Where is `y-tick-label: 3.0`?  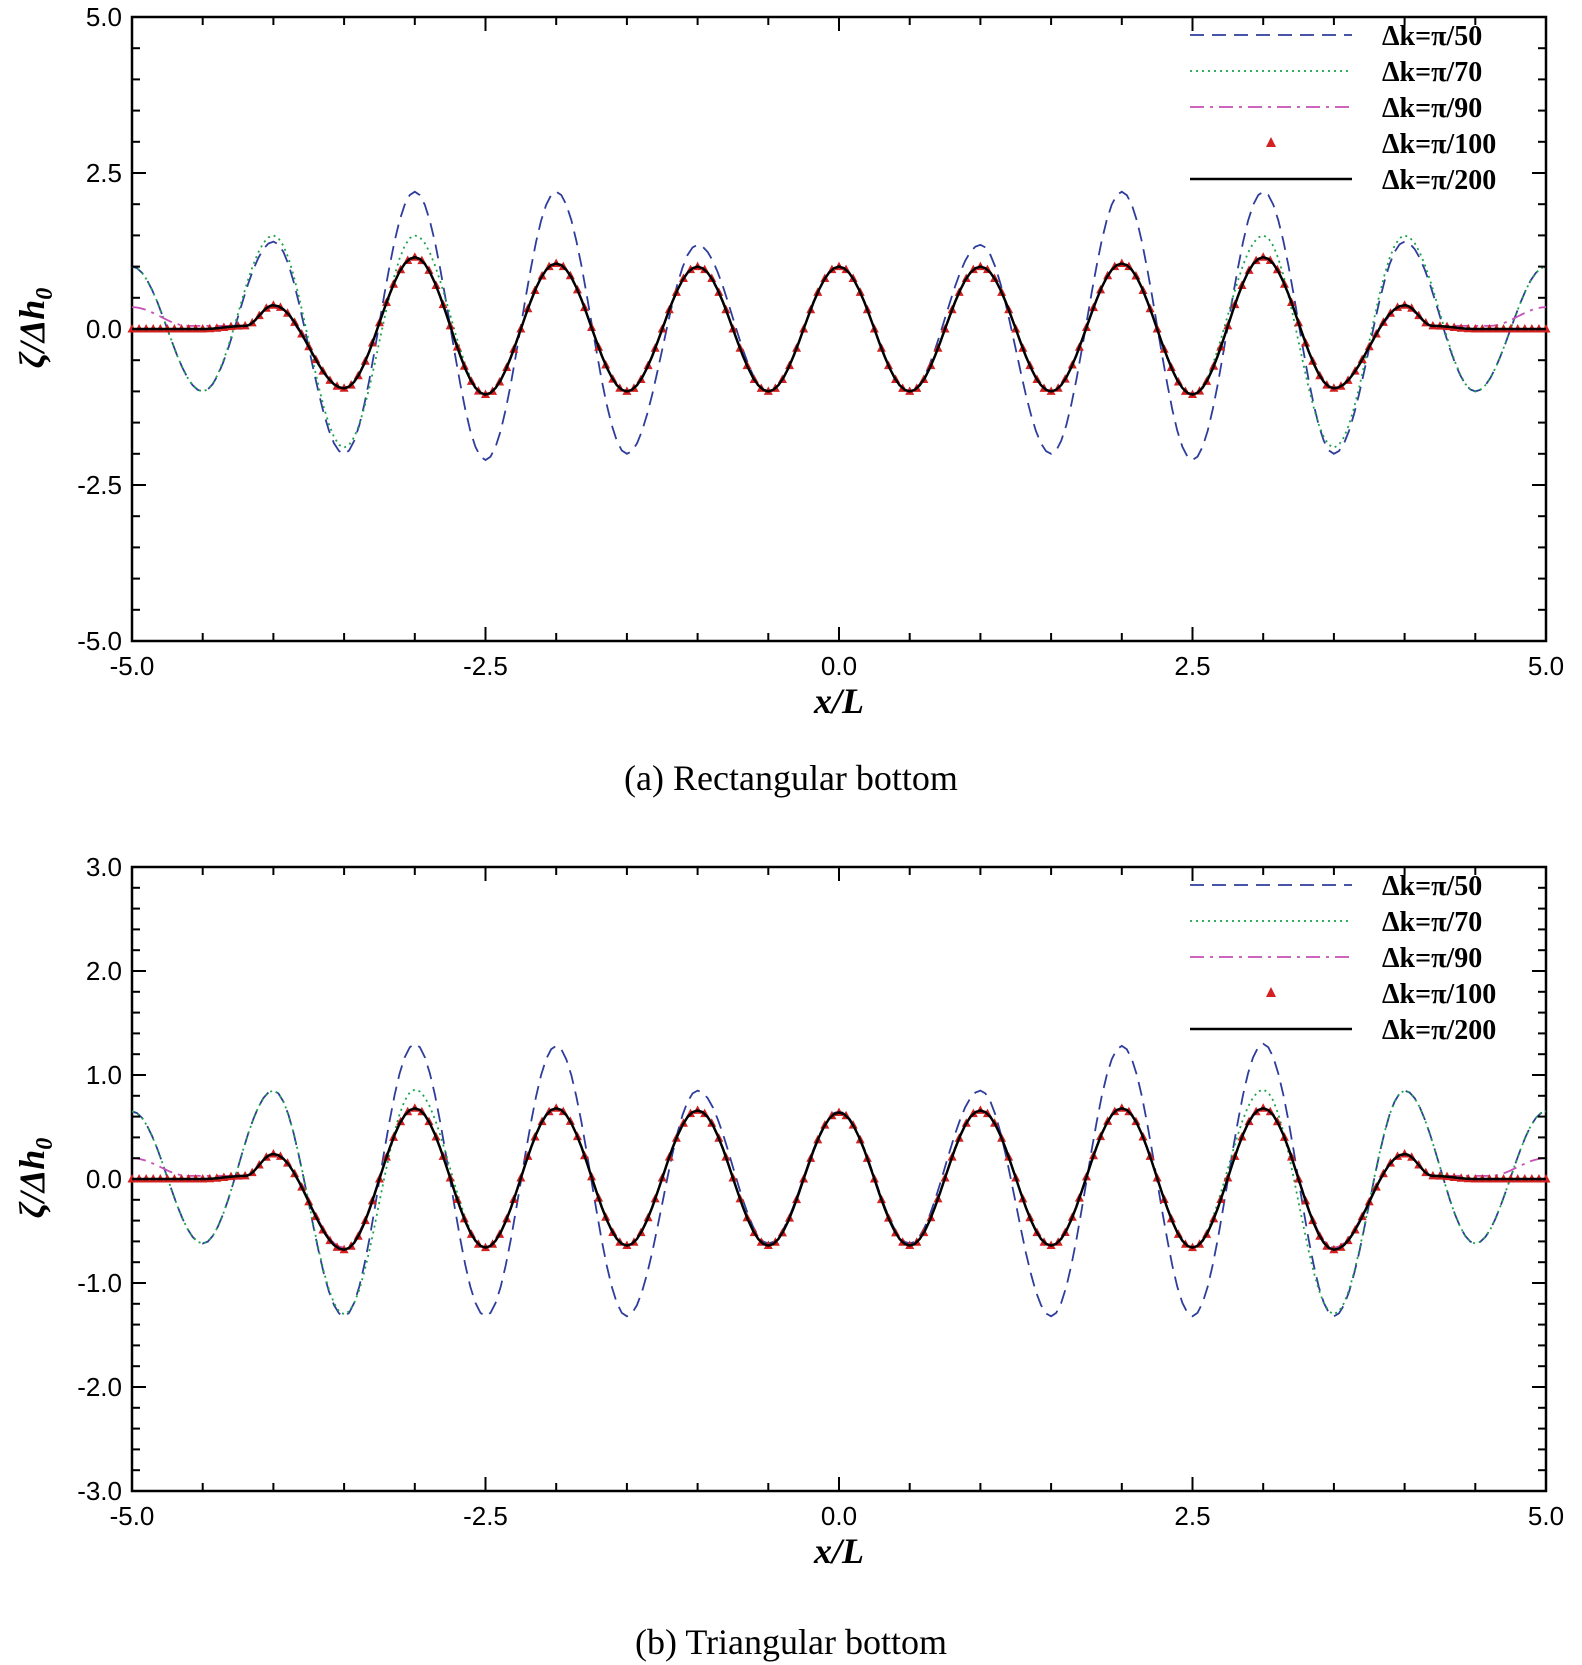
y-tick-label: 3.0 is located at coordinates (104, 867).